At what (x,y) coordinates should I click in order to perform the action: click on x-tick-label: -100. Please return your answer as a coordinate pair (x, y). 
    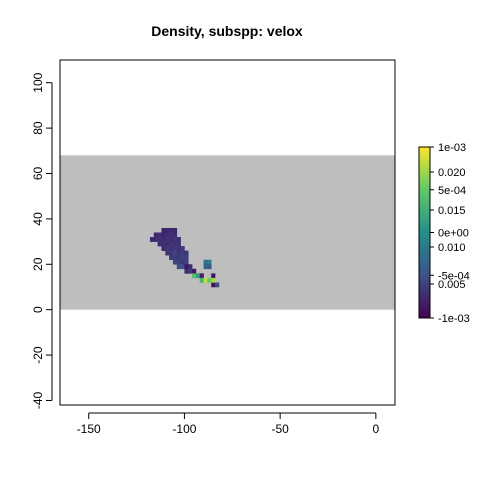
    Looking at the image, I should click on (184, 429).